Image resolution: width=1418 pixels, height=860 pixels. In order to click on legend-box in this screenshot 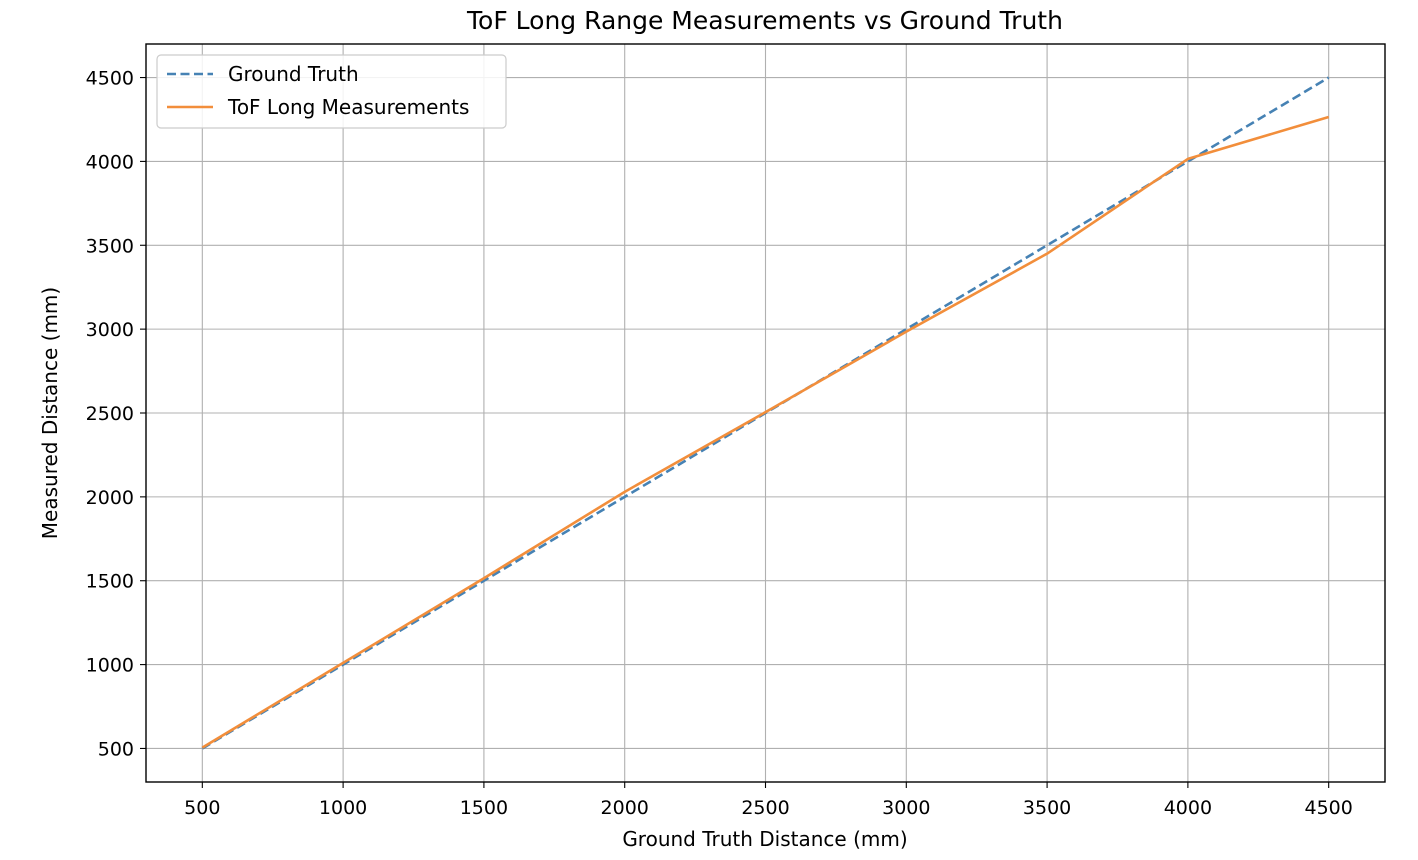, I will do `click(331, 91)`.